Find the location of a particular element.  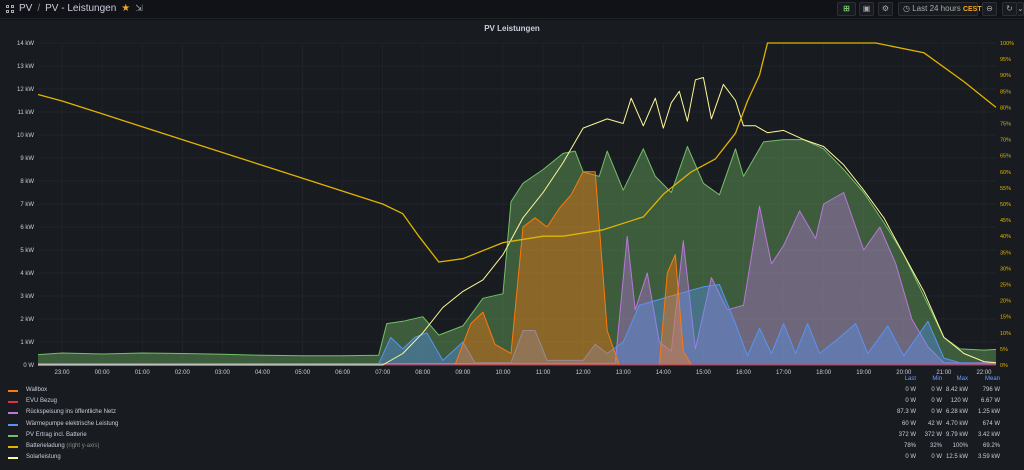

legend-series-name: Solarleistung is located at coordinates (43, 457).